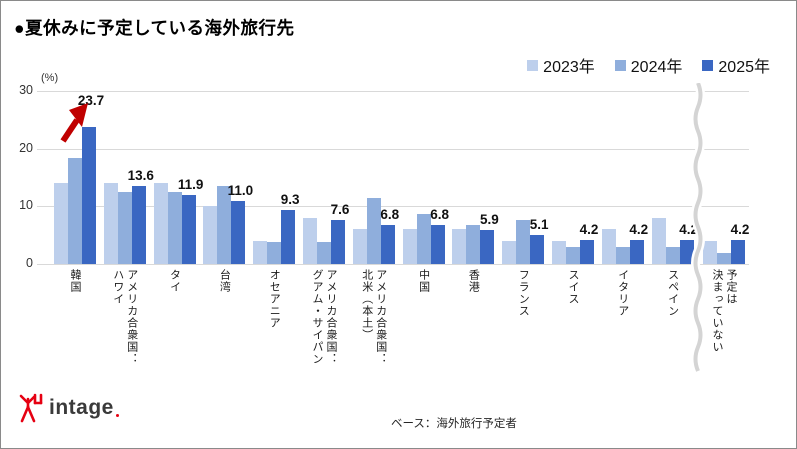  Describe the element at coordinates (537, 249) in the screenshot. I see `bar-2025年-フランス` at that location.